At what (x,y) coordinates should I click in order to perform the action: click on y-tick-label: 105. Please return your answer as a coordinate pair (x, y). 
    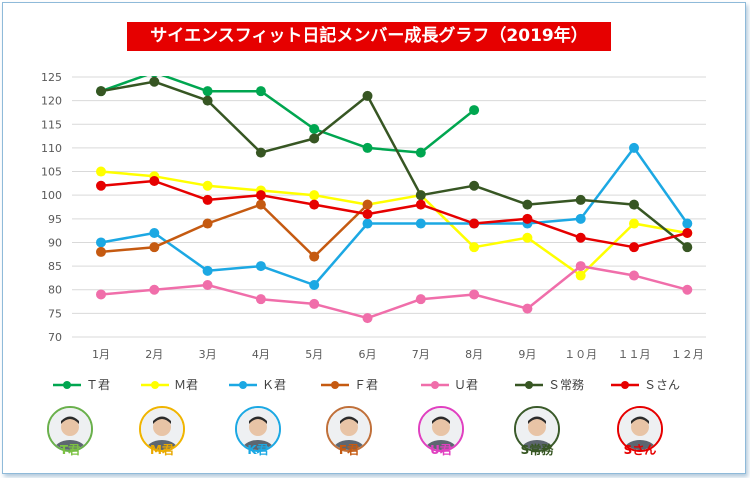
    Looking at the image, I should click on (51, 172).